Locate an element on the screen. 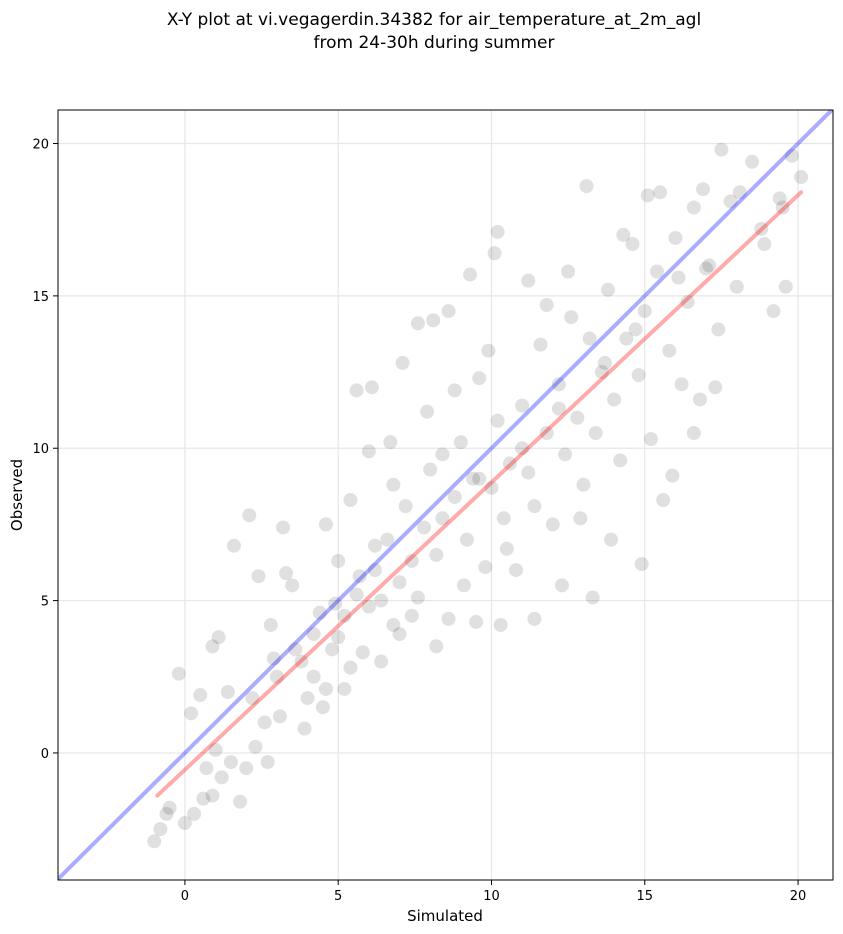  y-axis-label: Observed is located at coordinates (17, 495).